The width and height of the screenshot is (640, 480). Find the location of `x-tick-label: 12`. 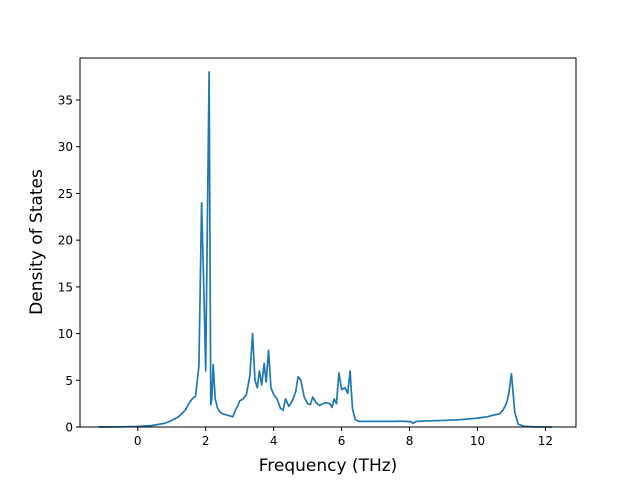

x-tick-label: 12 is located at coordinates (545, 441).